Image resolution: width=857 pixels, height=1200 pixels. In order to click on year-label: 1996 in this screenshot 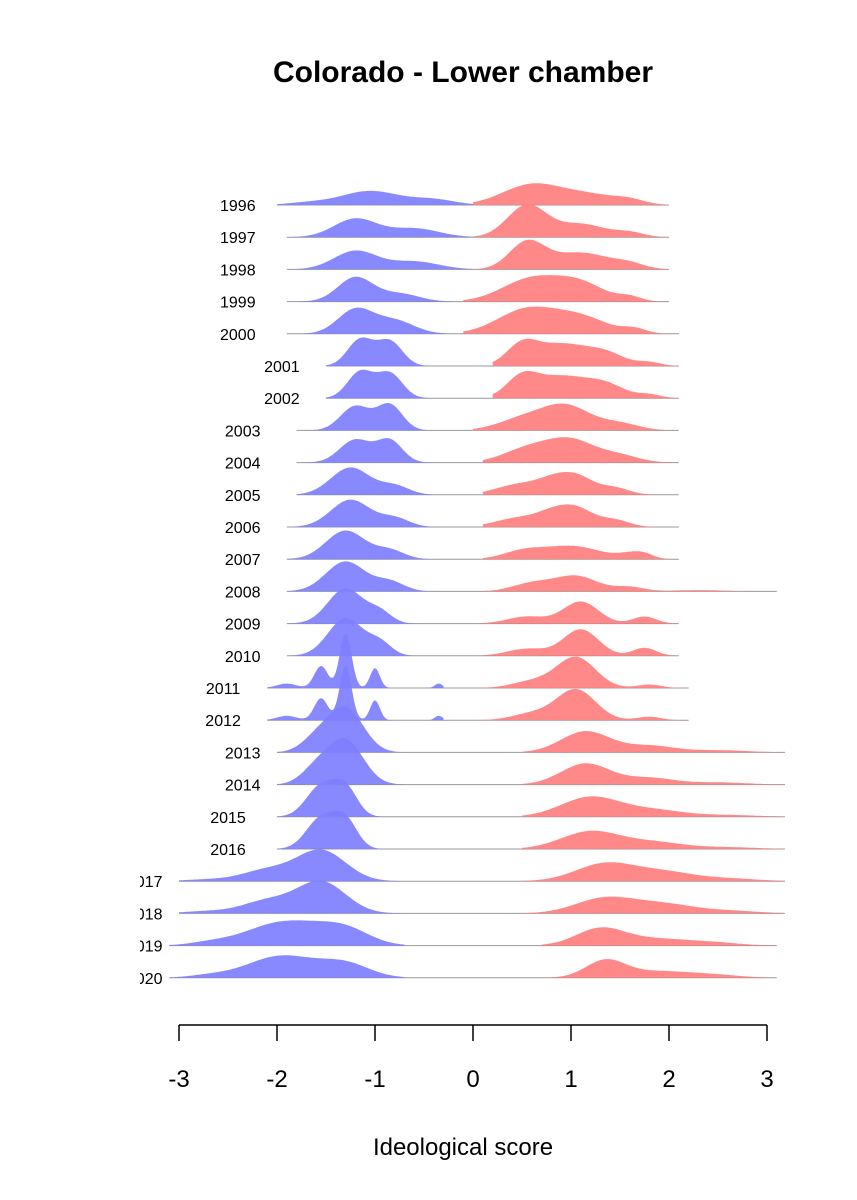, I will do `click(238, 206)`.